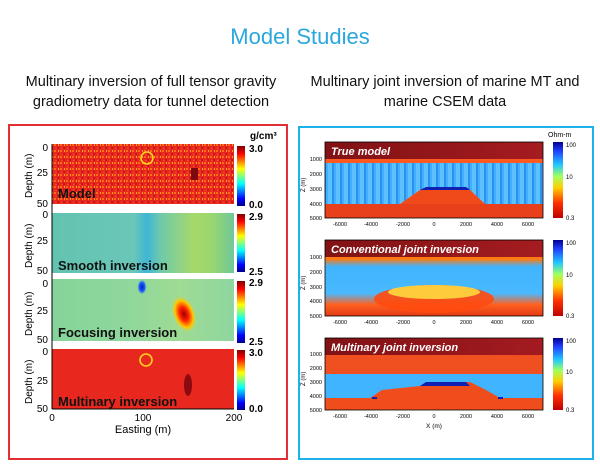 The image size is (600, 465). What do you see at coordinates (405, 250) in the screenshot?
I see `panel-label-conventional: Conventional joint inversion` at bounding box center [405, 250].